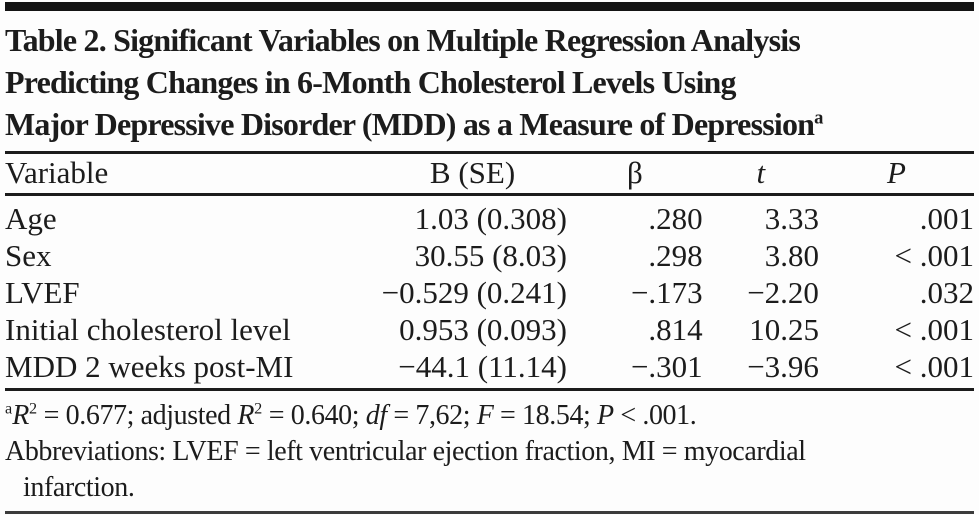 This screenshot has width=979, height=515. I want to click on stat-text: = 18.54;, so click(545, 415).